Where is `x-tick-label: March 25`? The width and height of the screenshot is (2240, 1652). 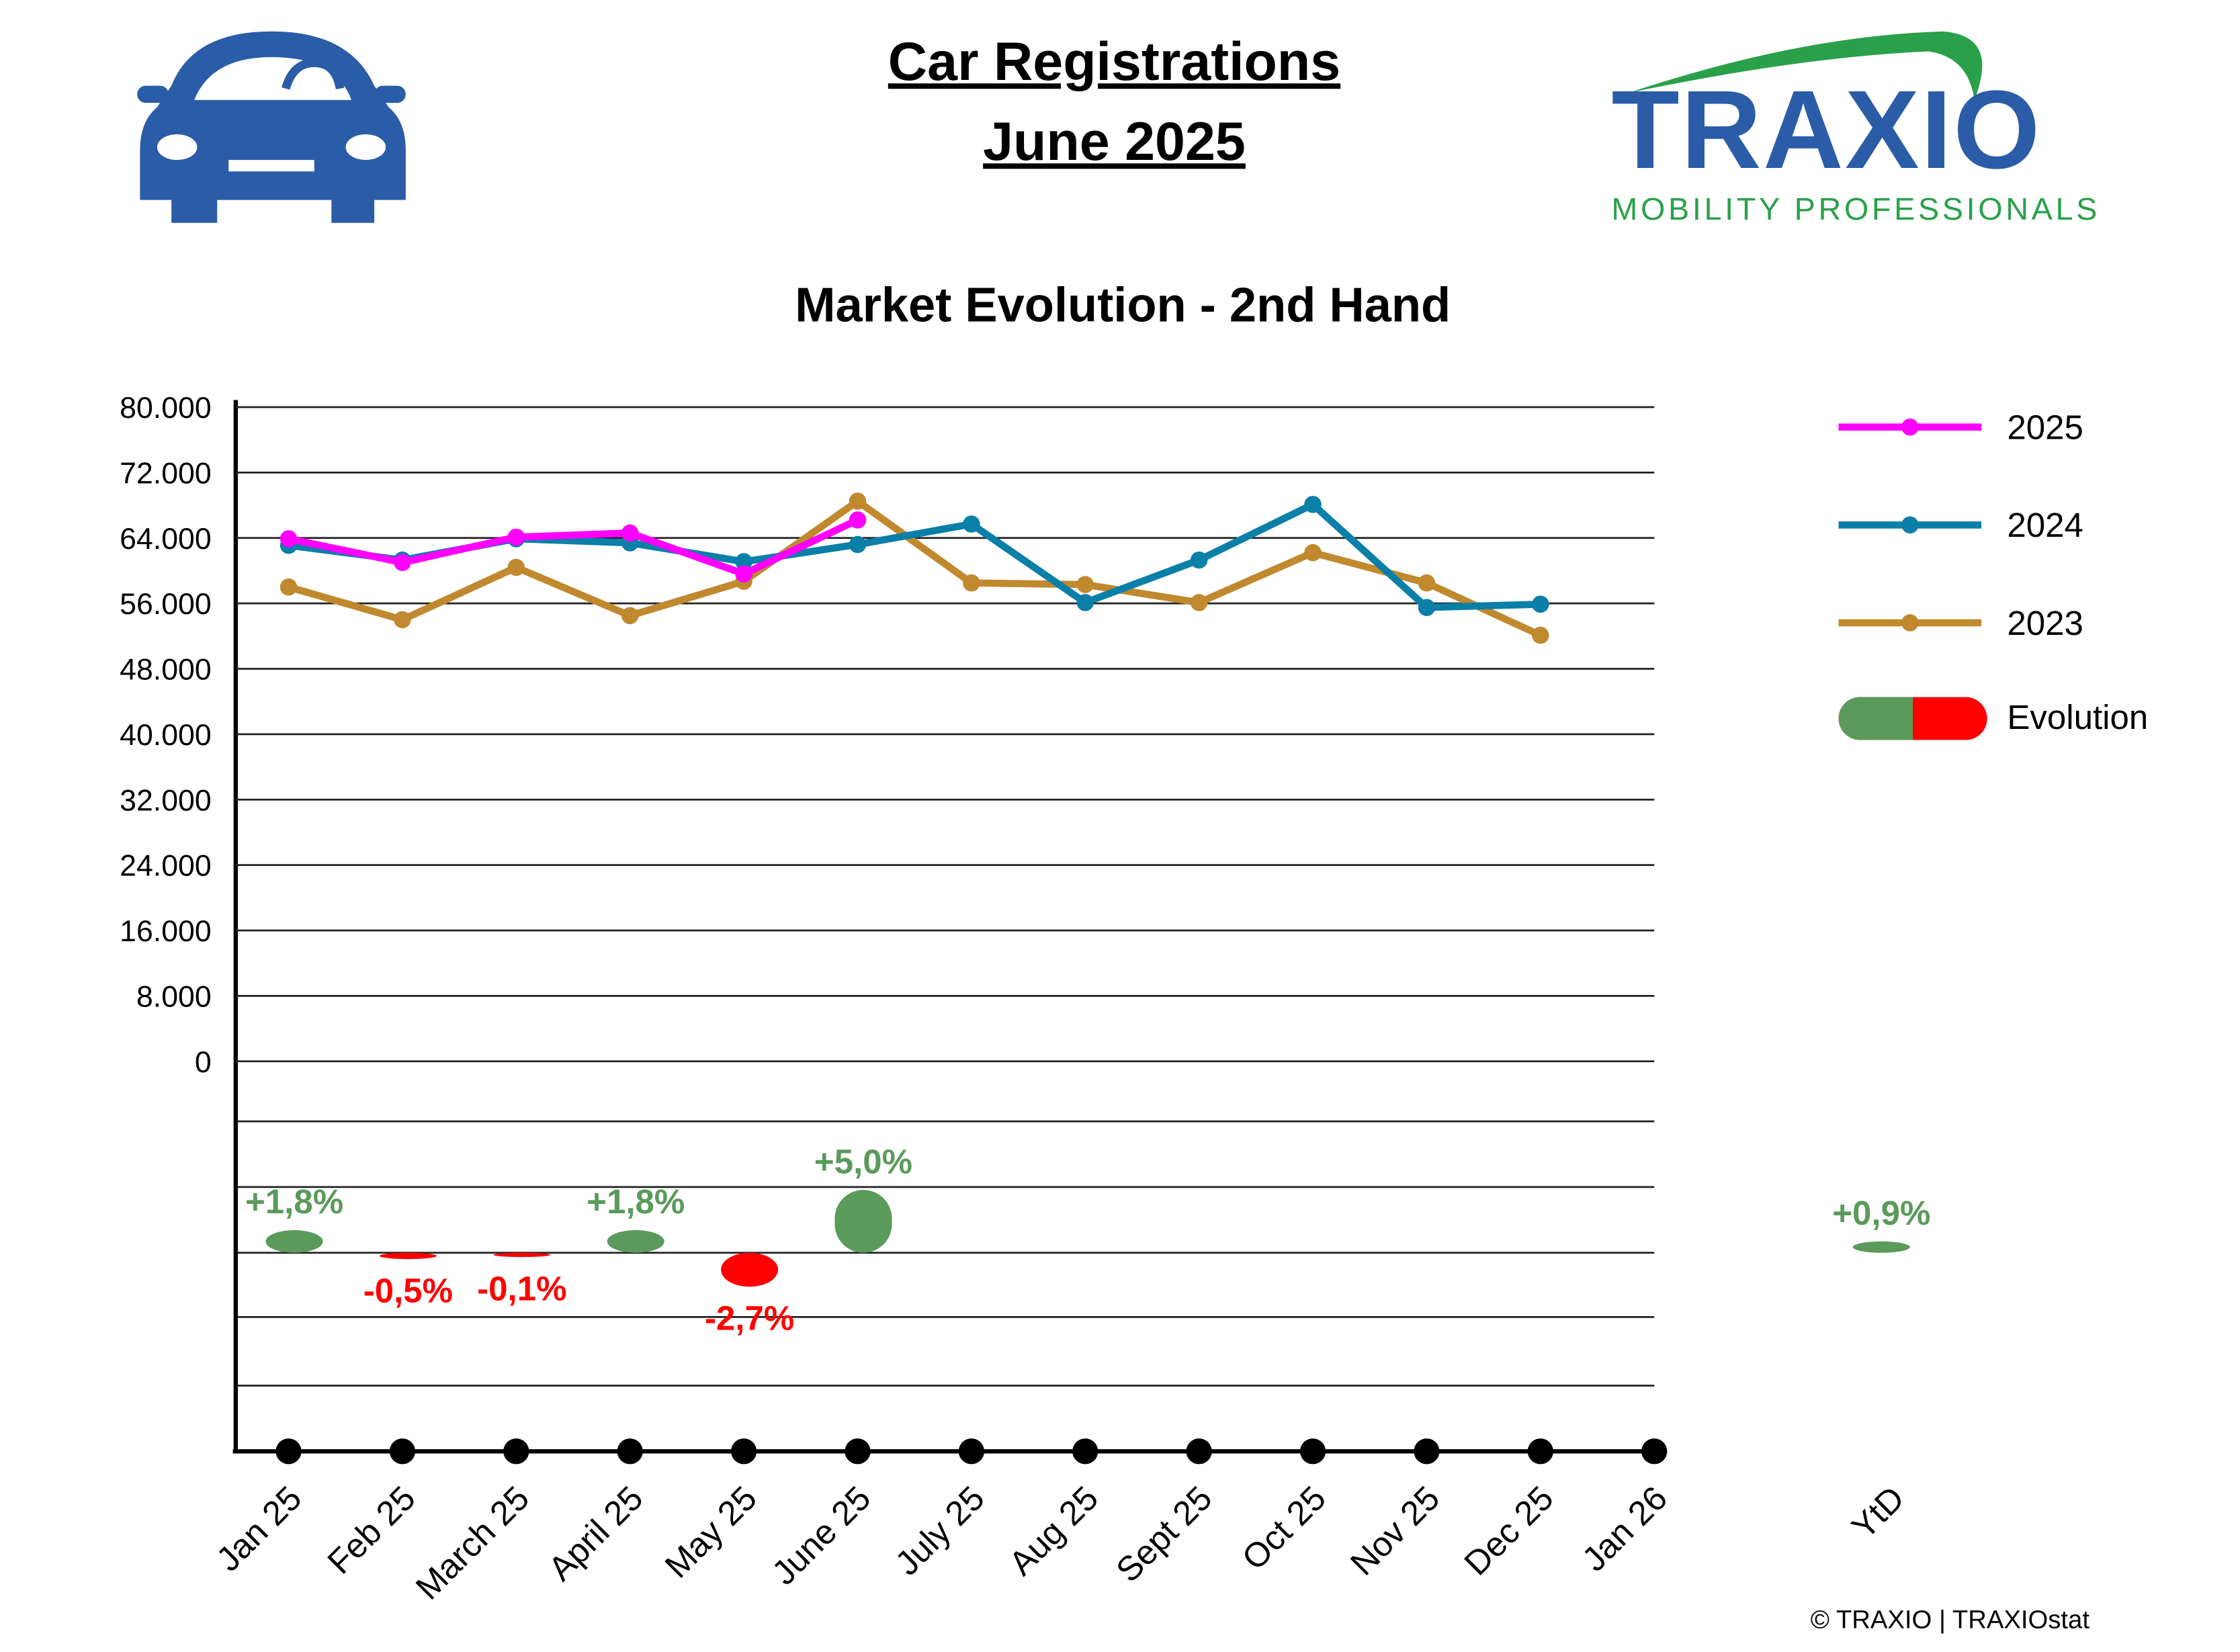 x-tick-label: March 25 is located at coordinates (472, 1543).